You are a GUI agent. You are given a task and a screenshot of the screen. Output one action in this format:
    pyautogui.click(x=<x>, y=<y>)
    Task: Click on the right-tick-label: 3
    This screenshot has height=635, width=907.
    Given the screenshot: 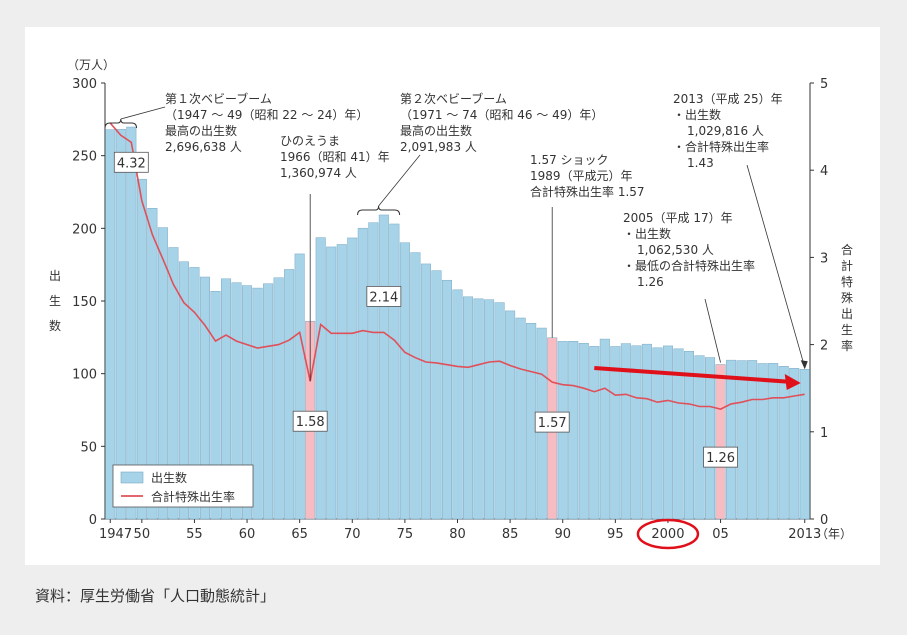 What is the action you would take?
    pyautogui.click(x=824, y=258)
    